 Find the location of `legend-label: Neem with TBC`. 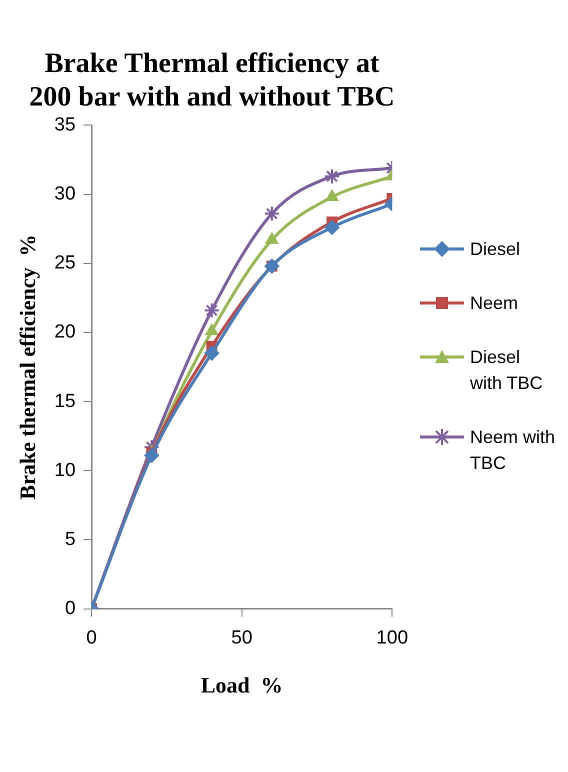

legend-label: Neem with TBC is located at coordinates (513, 450).